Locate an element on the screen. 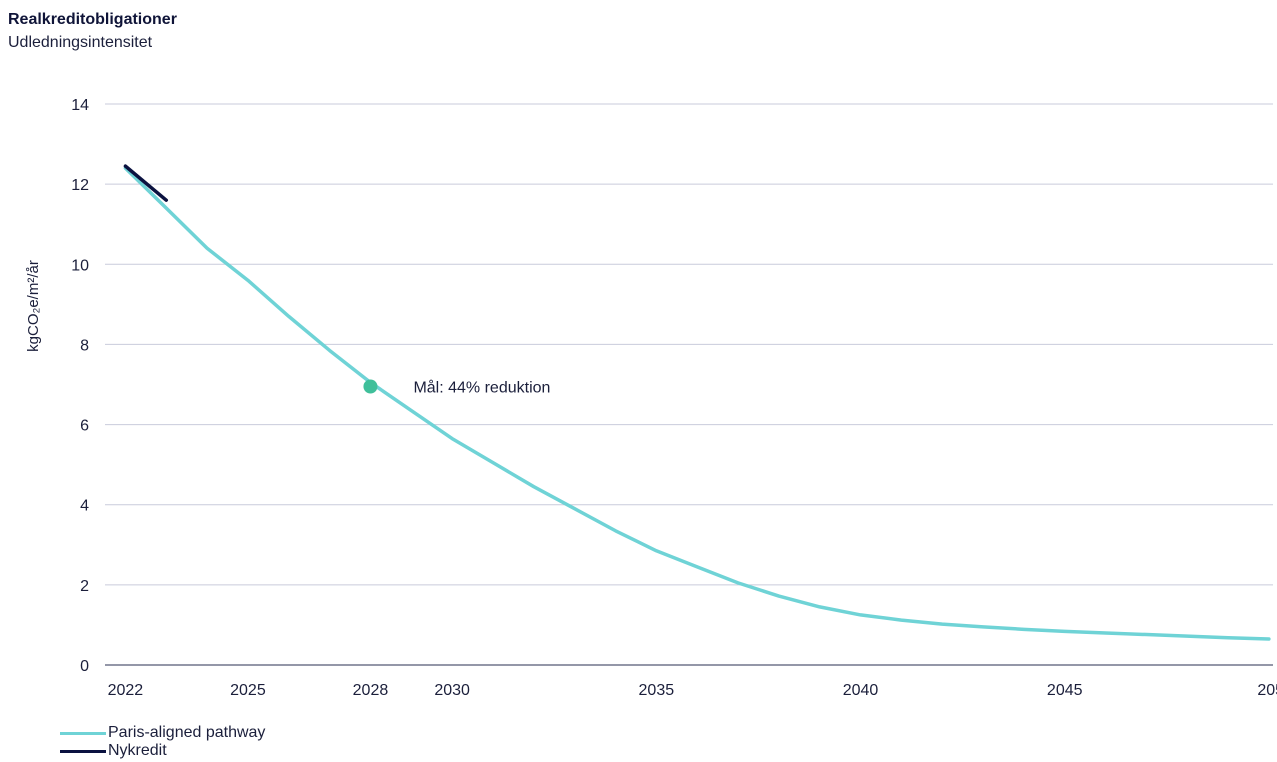 Image resolution: width=1277 pixels, height=762 pixels. legend-swatch-paris is located at coordinates (83, 733).